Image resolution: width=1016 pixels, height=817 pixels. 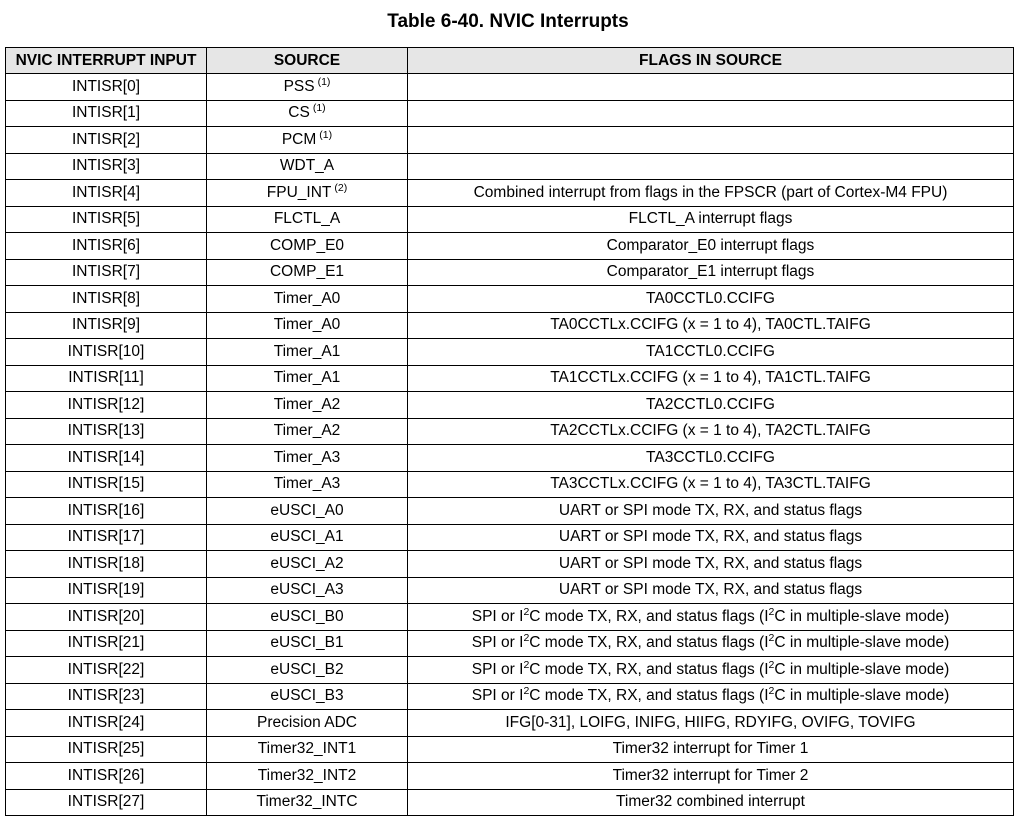 I want to click on source-cell: Timer32_INTC, so click(x=307, y=802).